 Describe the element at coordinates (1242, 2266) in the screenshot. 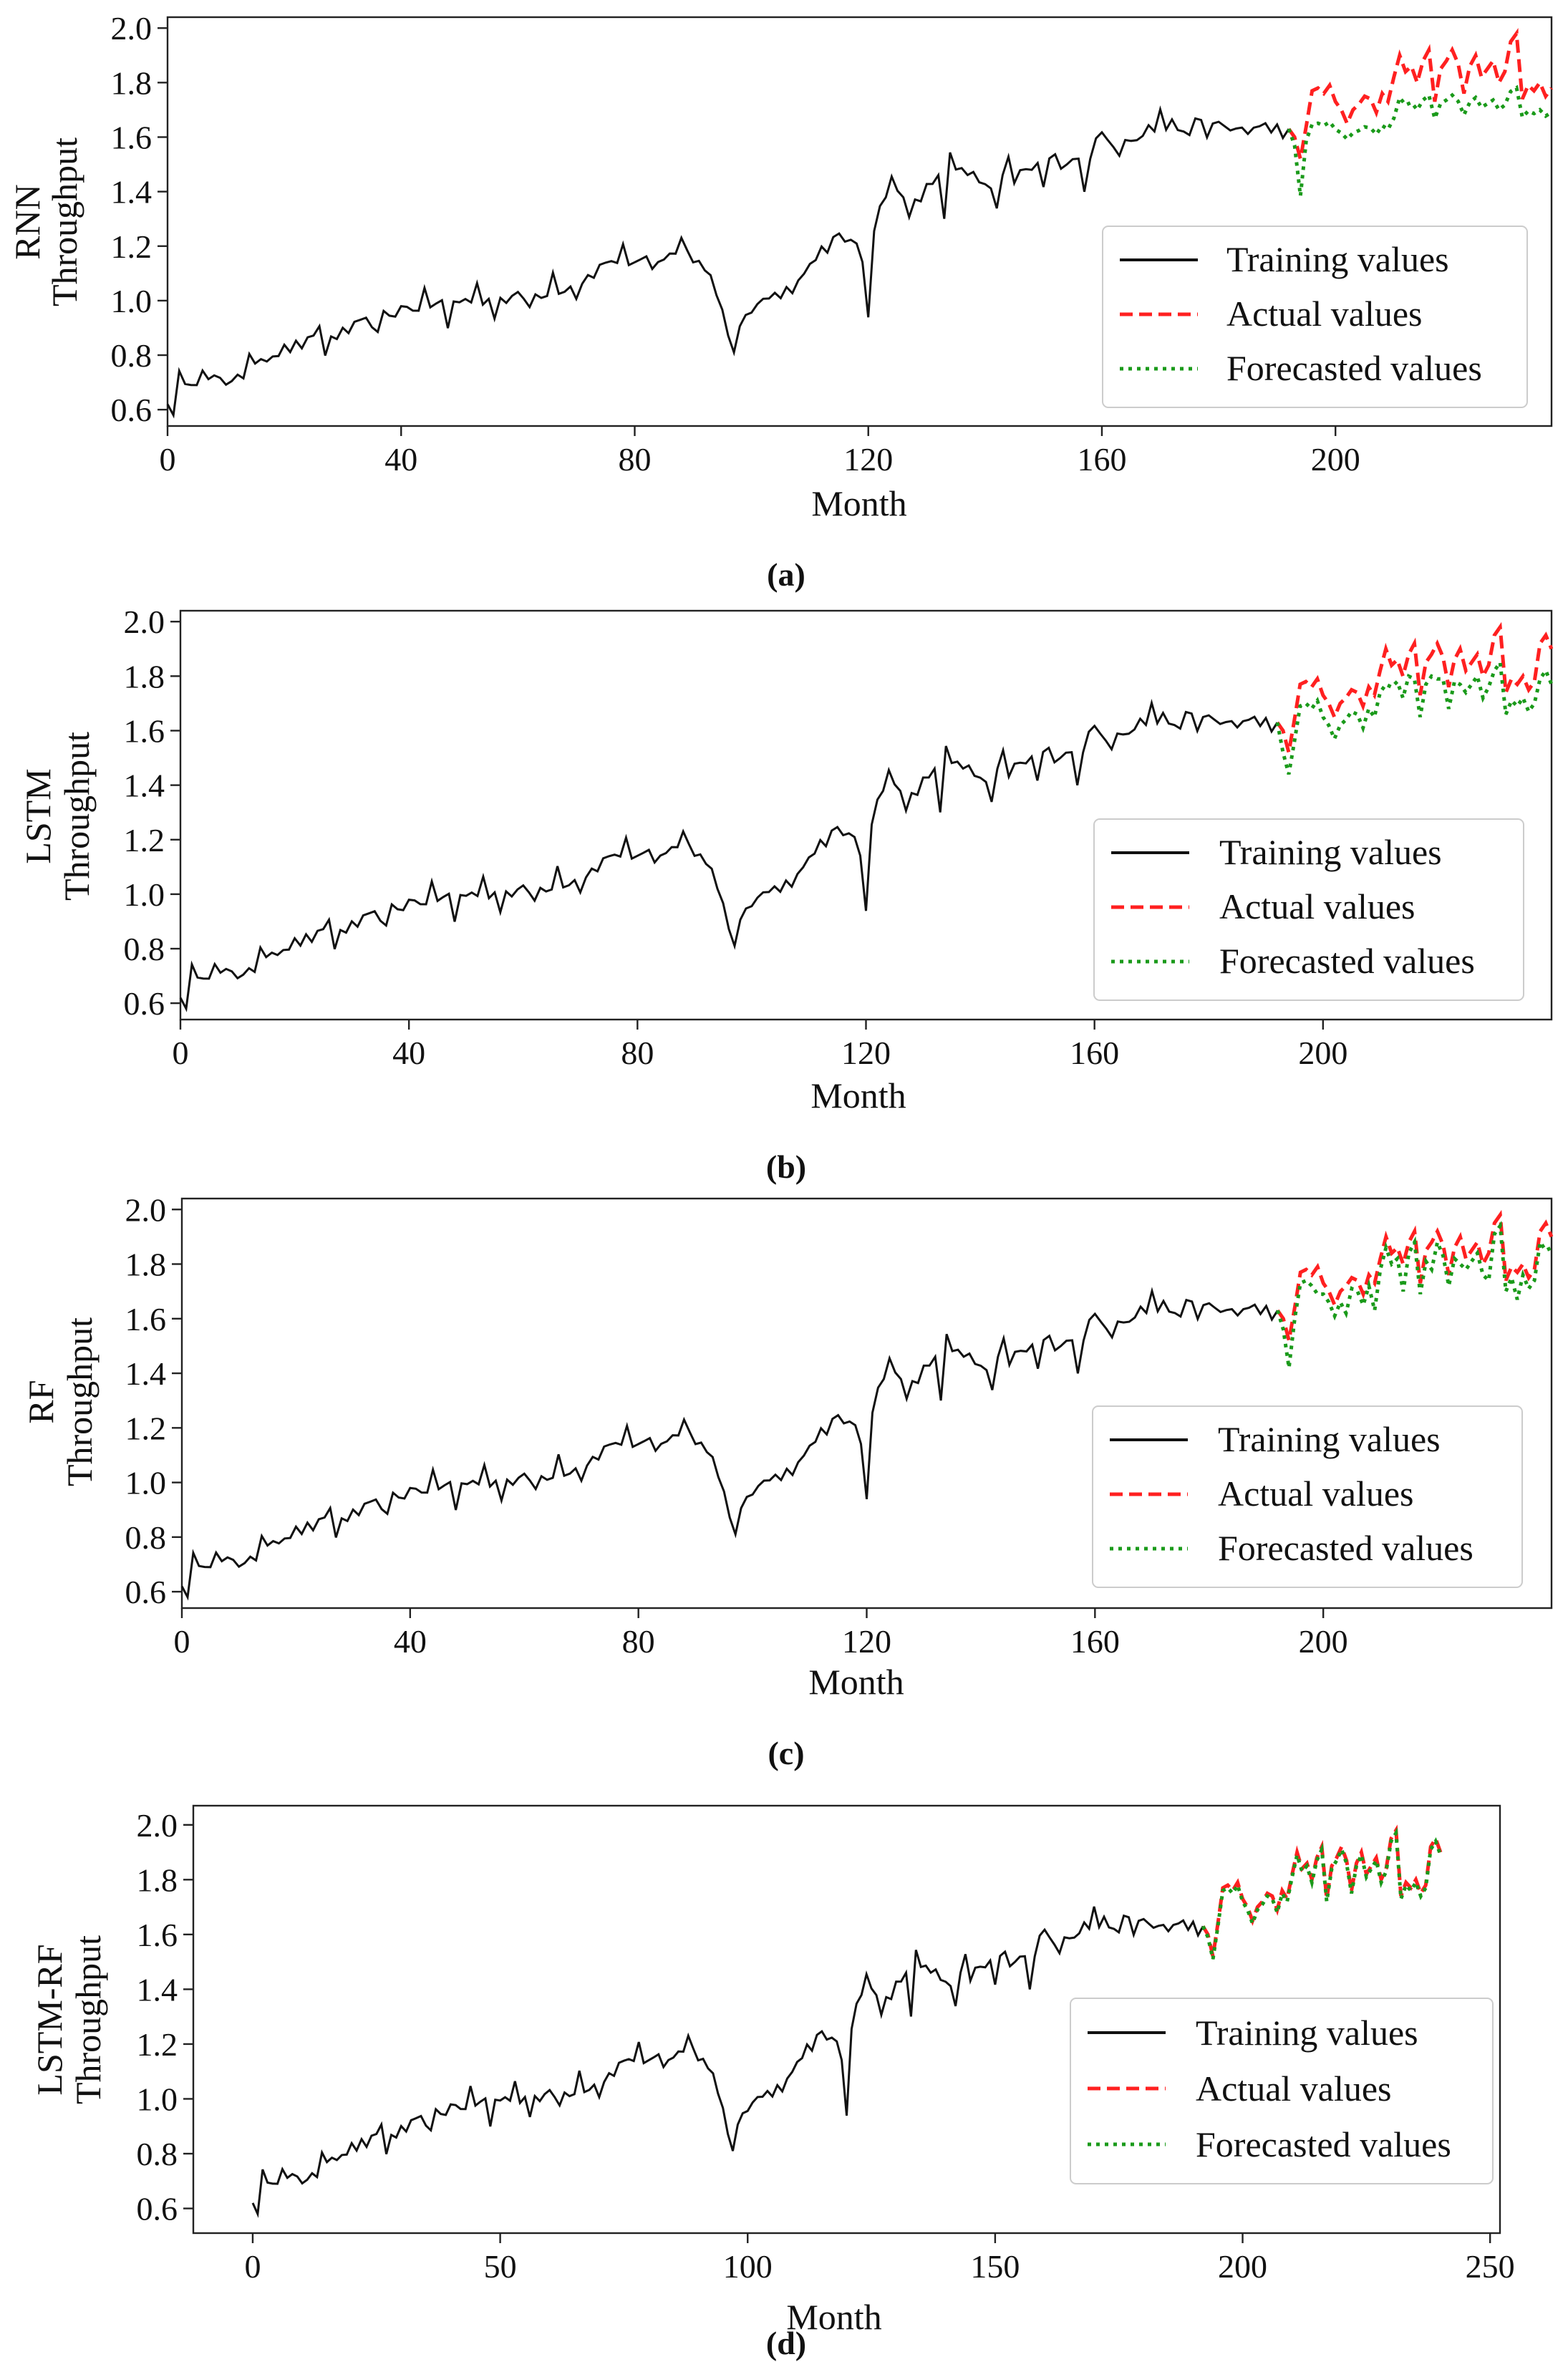

I see `x-tick-label: 200` at that location.